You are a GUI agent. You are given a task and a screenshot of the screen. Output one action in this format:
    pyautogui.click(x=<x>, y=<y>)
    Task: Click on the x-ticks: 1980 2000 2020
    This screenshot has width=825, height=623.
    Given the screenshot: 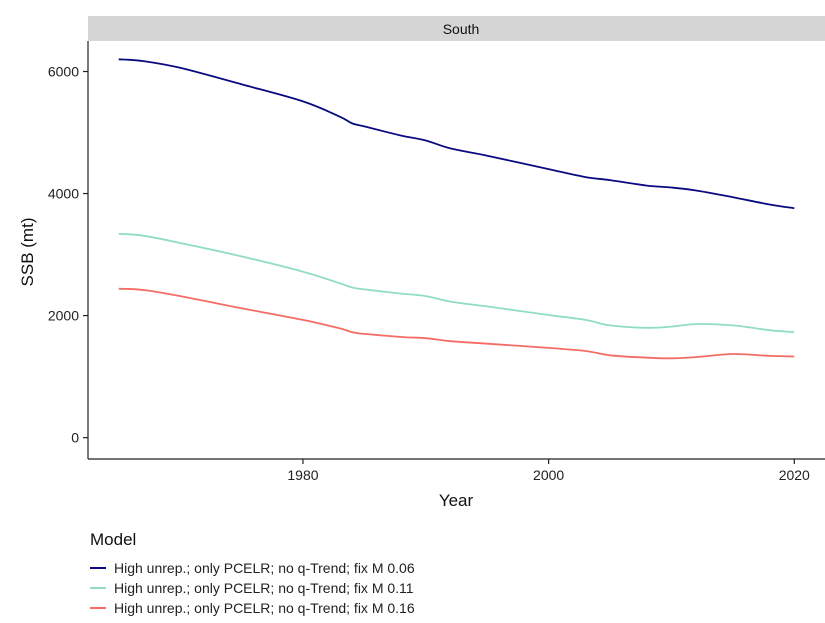 What is the action you would take?
    pyautogui.click(x=548, y=471)
    